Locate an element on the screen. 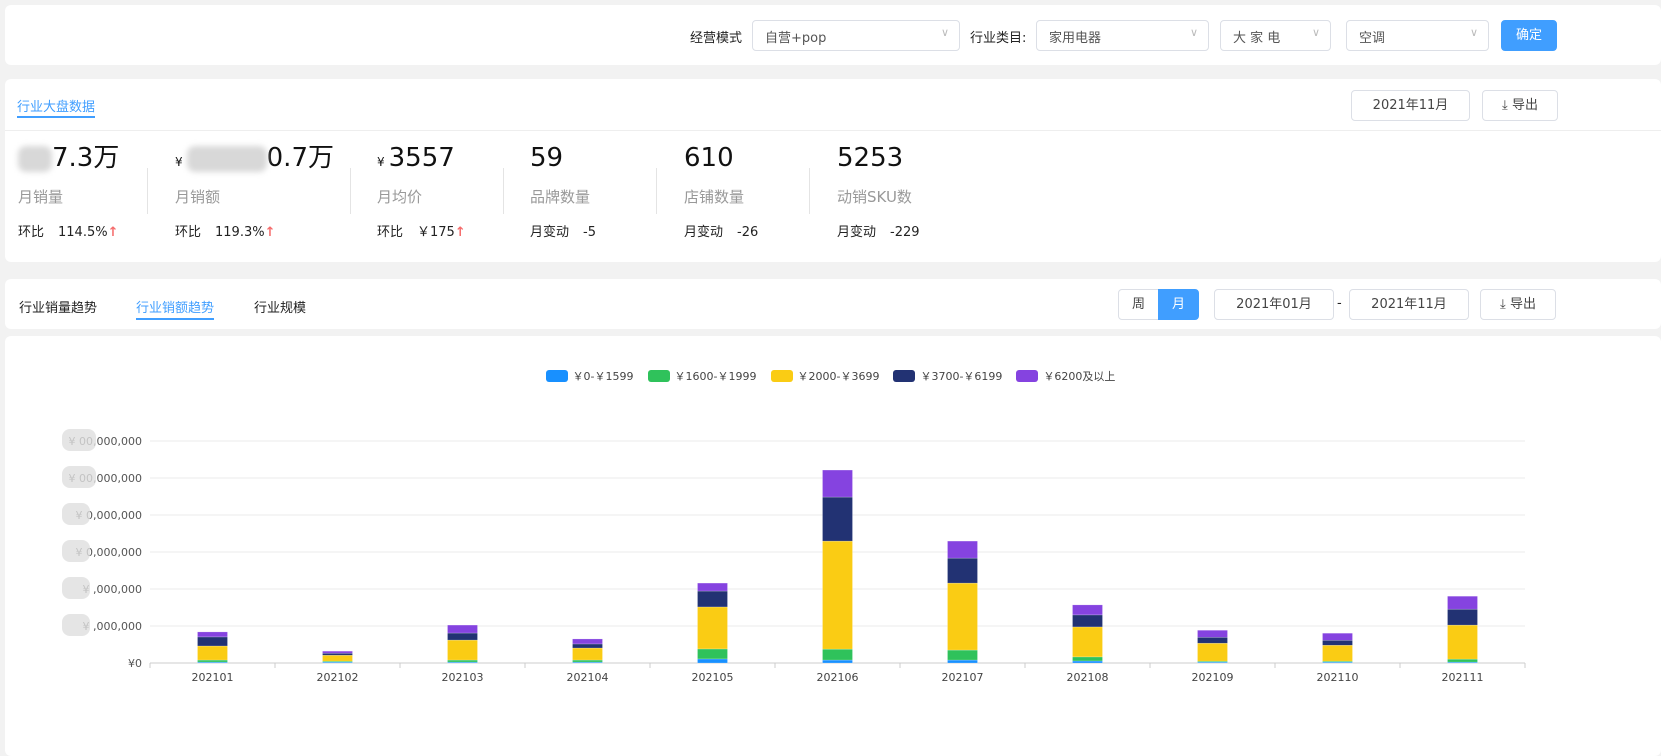 The image size is (1661, 756). tab-sales-trend: 行业销额趋势 is located at coordinates (175, 308).